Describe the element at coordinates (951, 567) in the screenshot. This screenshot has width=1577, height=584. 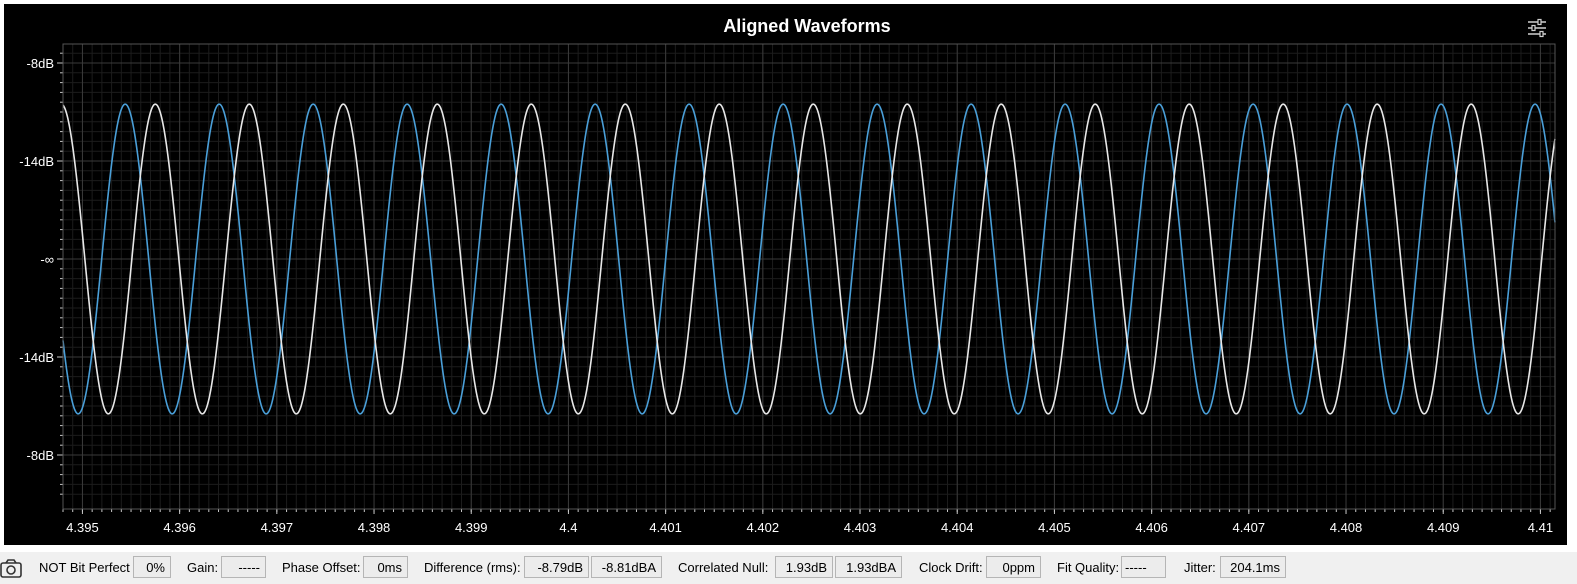
I see `clock-drift-label: Clock Drift:` at that location.